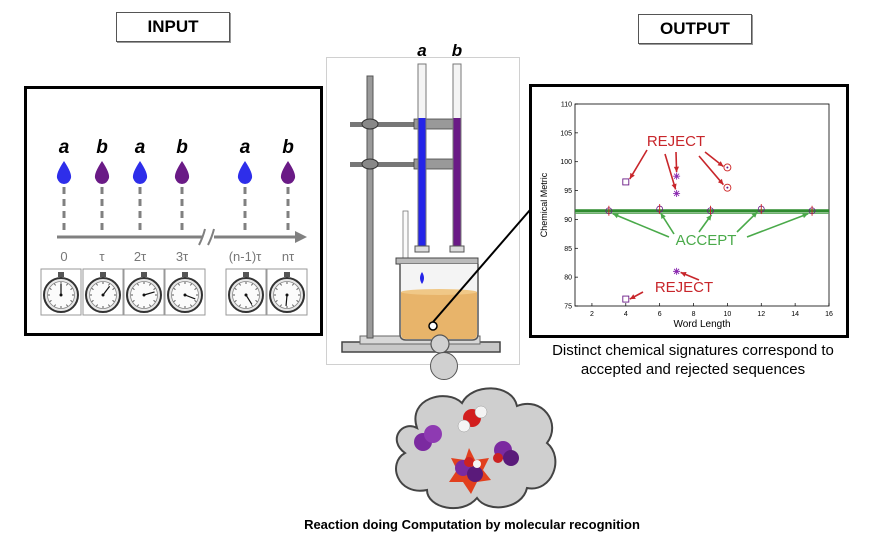 The image size is (889, 547). I want to click on stopwatches, so click(174, 292).